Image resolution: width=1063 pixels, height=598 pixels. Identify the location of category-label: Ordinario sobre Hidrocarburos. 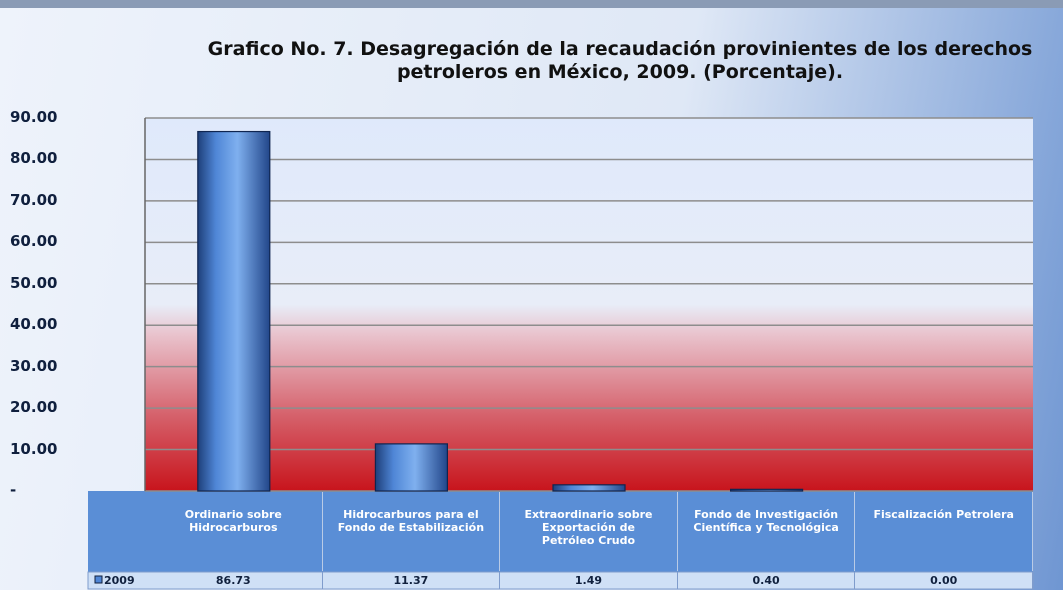
(234, 531).